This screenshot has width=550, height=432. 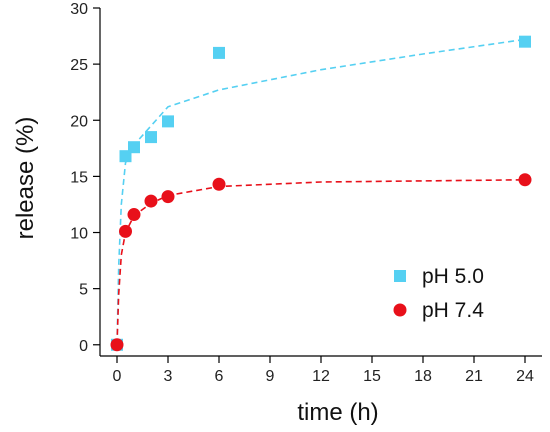 I want to click on x-tick-label: 9, so click(x=270, y=376).